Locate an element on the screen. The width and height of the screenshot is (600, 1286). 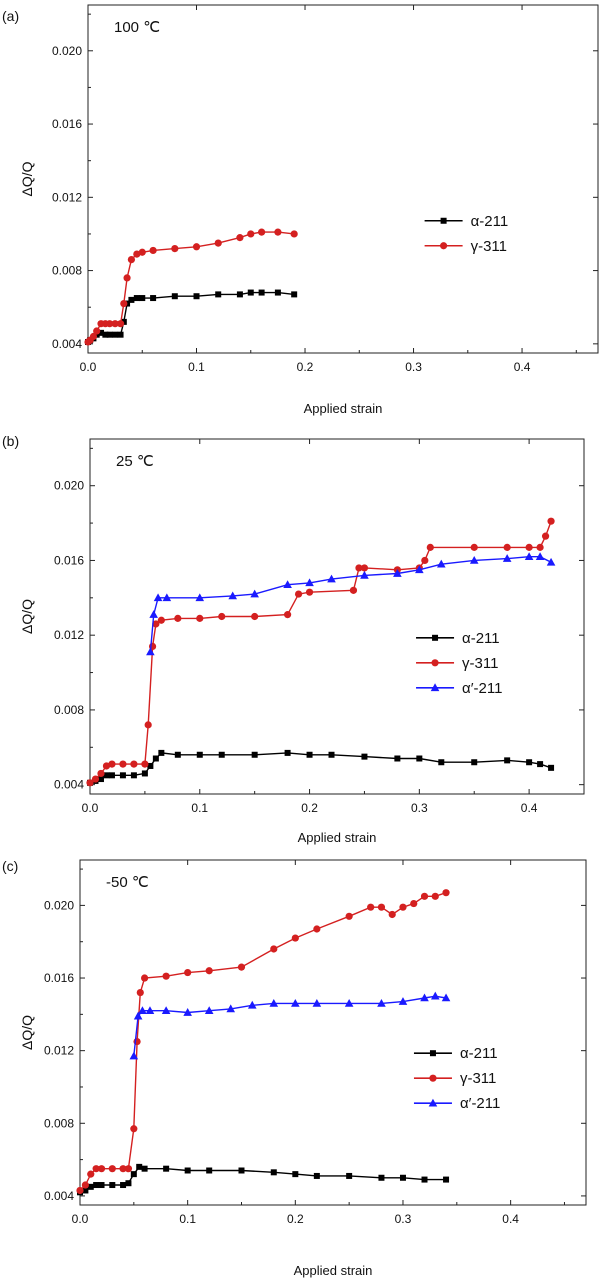
x-tick-label: 0.4 is located at coordinates (529, 808).